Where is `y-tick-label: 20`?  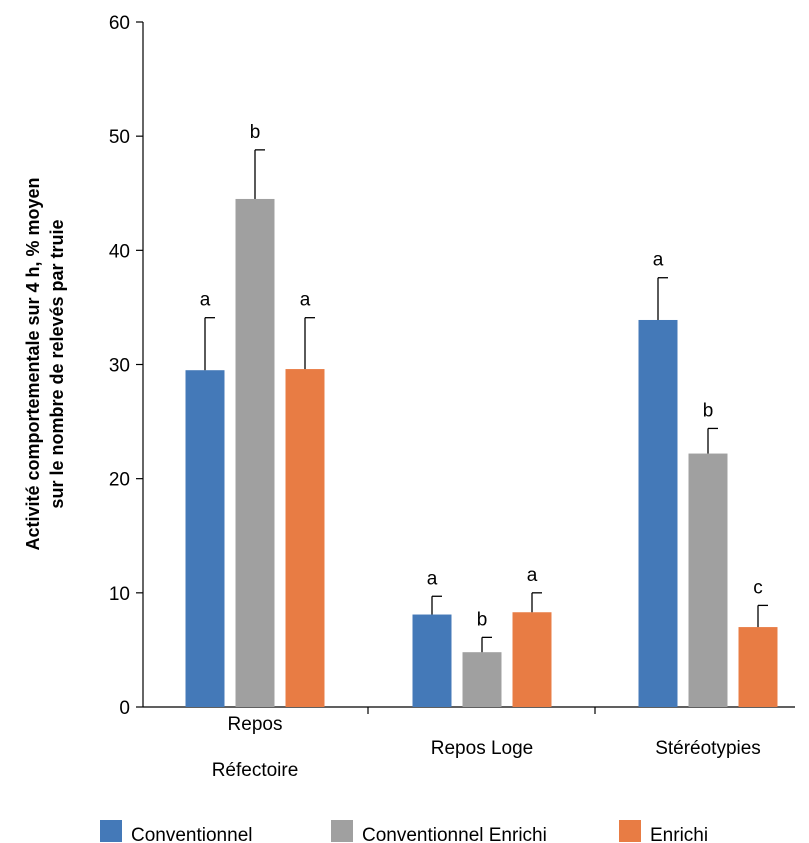 y-tick-label: 20 is located at coordinates (119, 480).